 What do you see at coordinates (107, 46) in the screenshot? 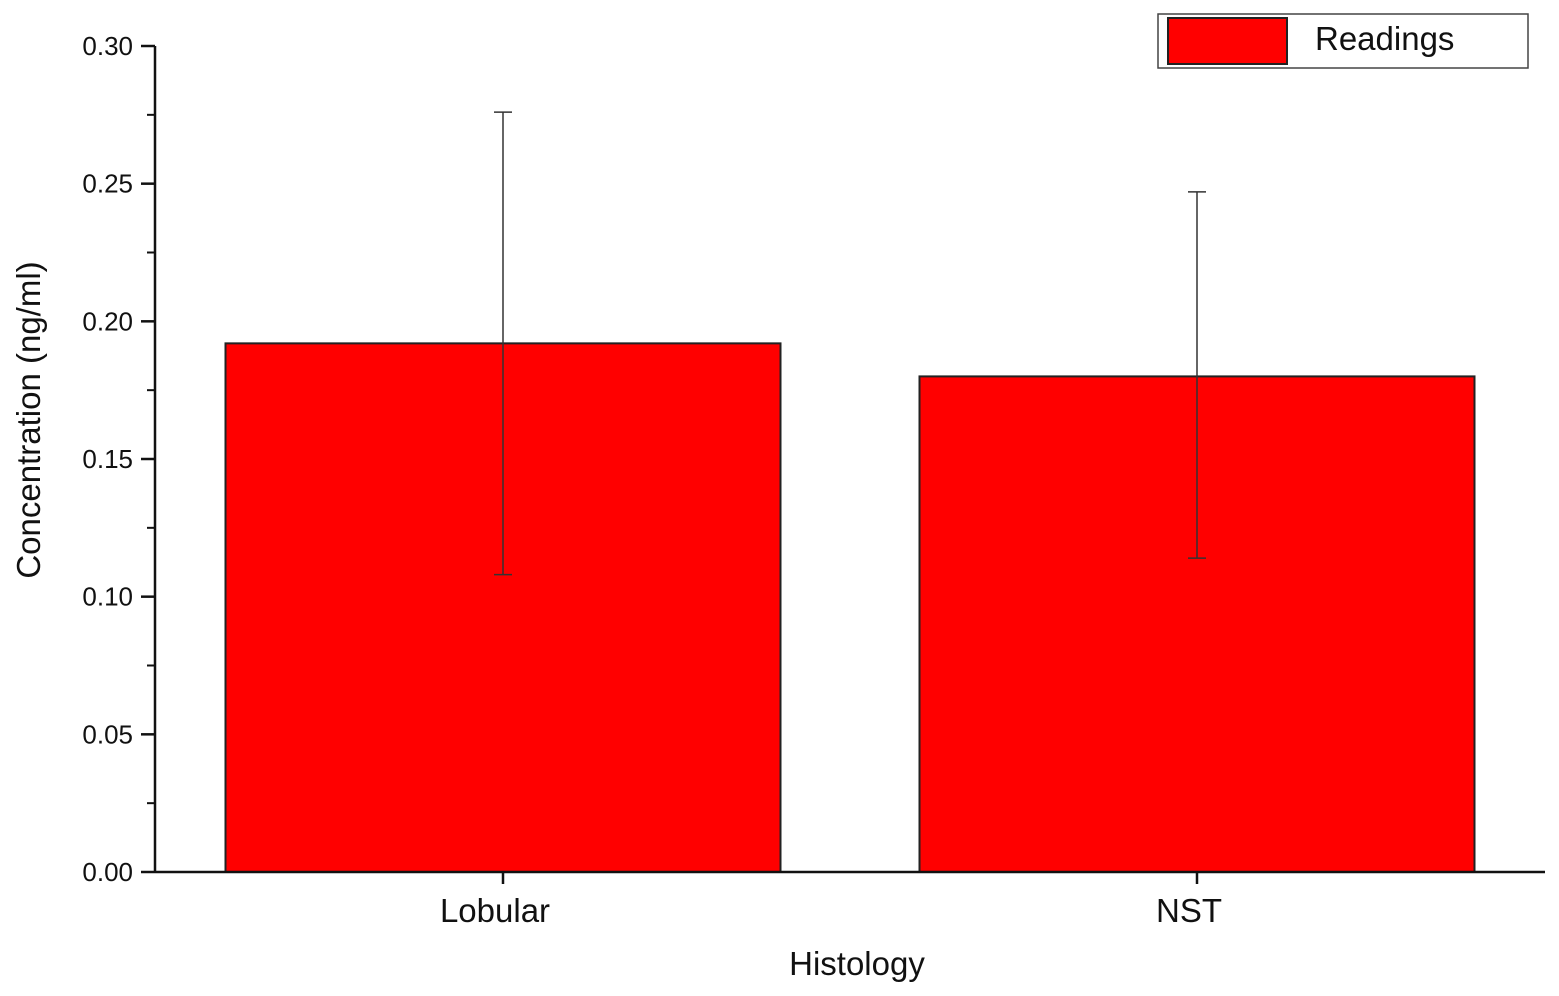
I see `y-tick-label: 0.30` at bounding box center [107, 46].